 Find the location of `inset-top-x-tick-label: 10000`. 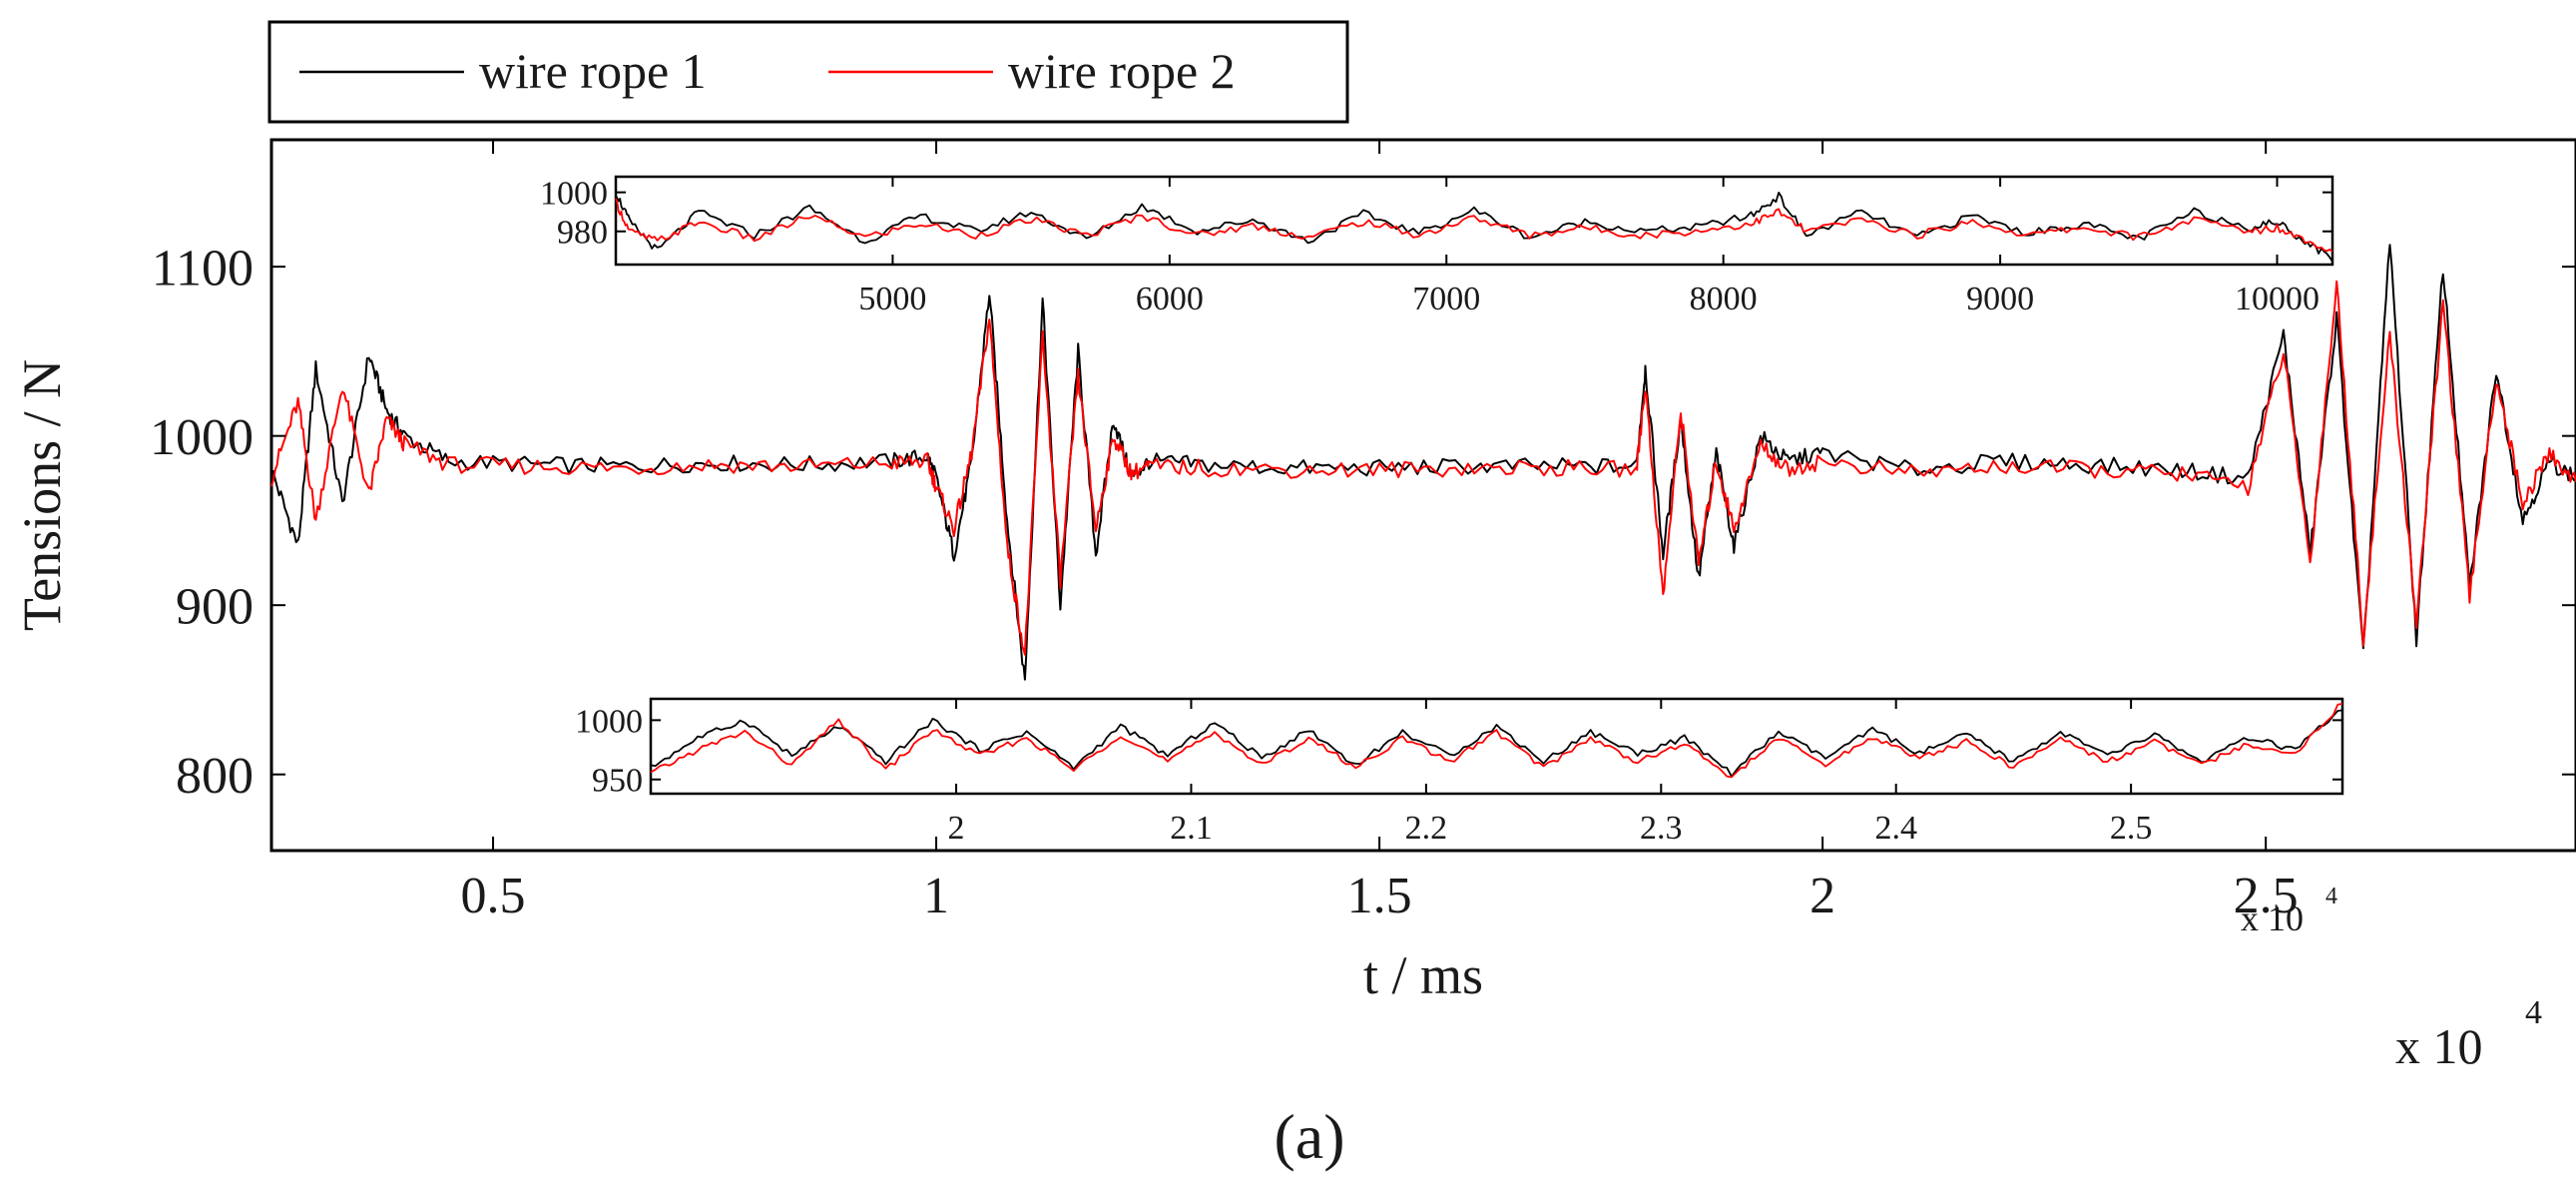

inset-top-x-tick-label: 10000 is located at coordinates (2277, 299).